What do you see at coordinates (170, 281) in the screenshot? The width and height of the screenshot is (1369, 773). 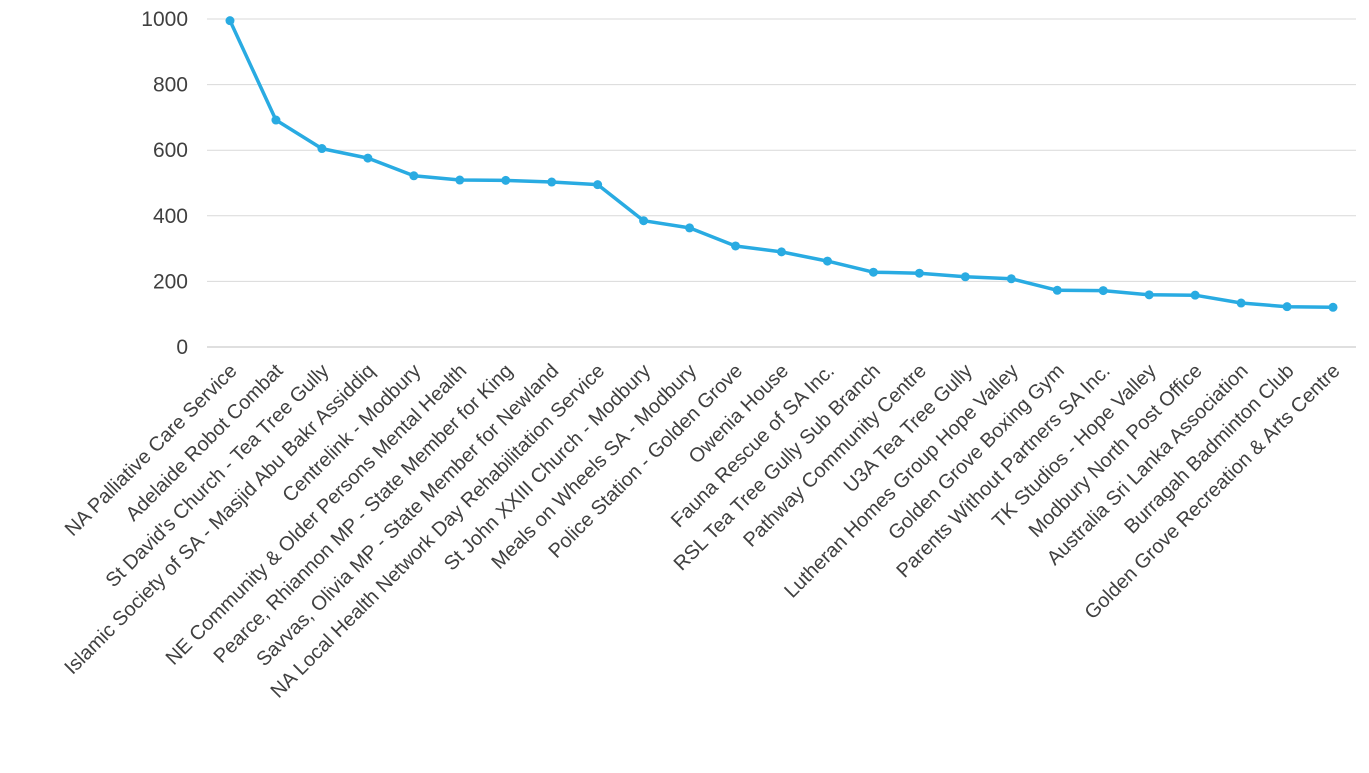 I see `y-tick-label: 200` at bounding box center [170, 281].